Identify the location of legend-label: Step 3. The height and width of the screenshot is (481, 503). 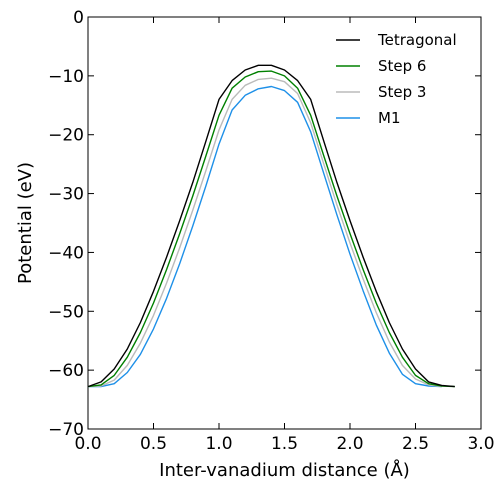
(402, 92).